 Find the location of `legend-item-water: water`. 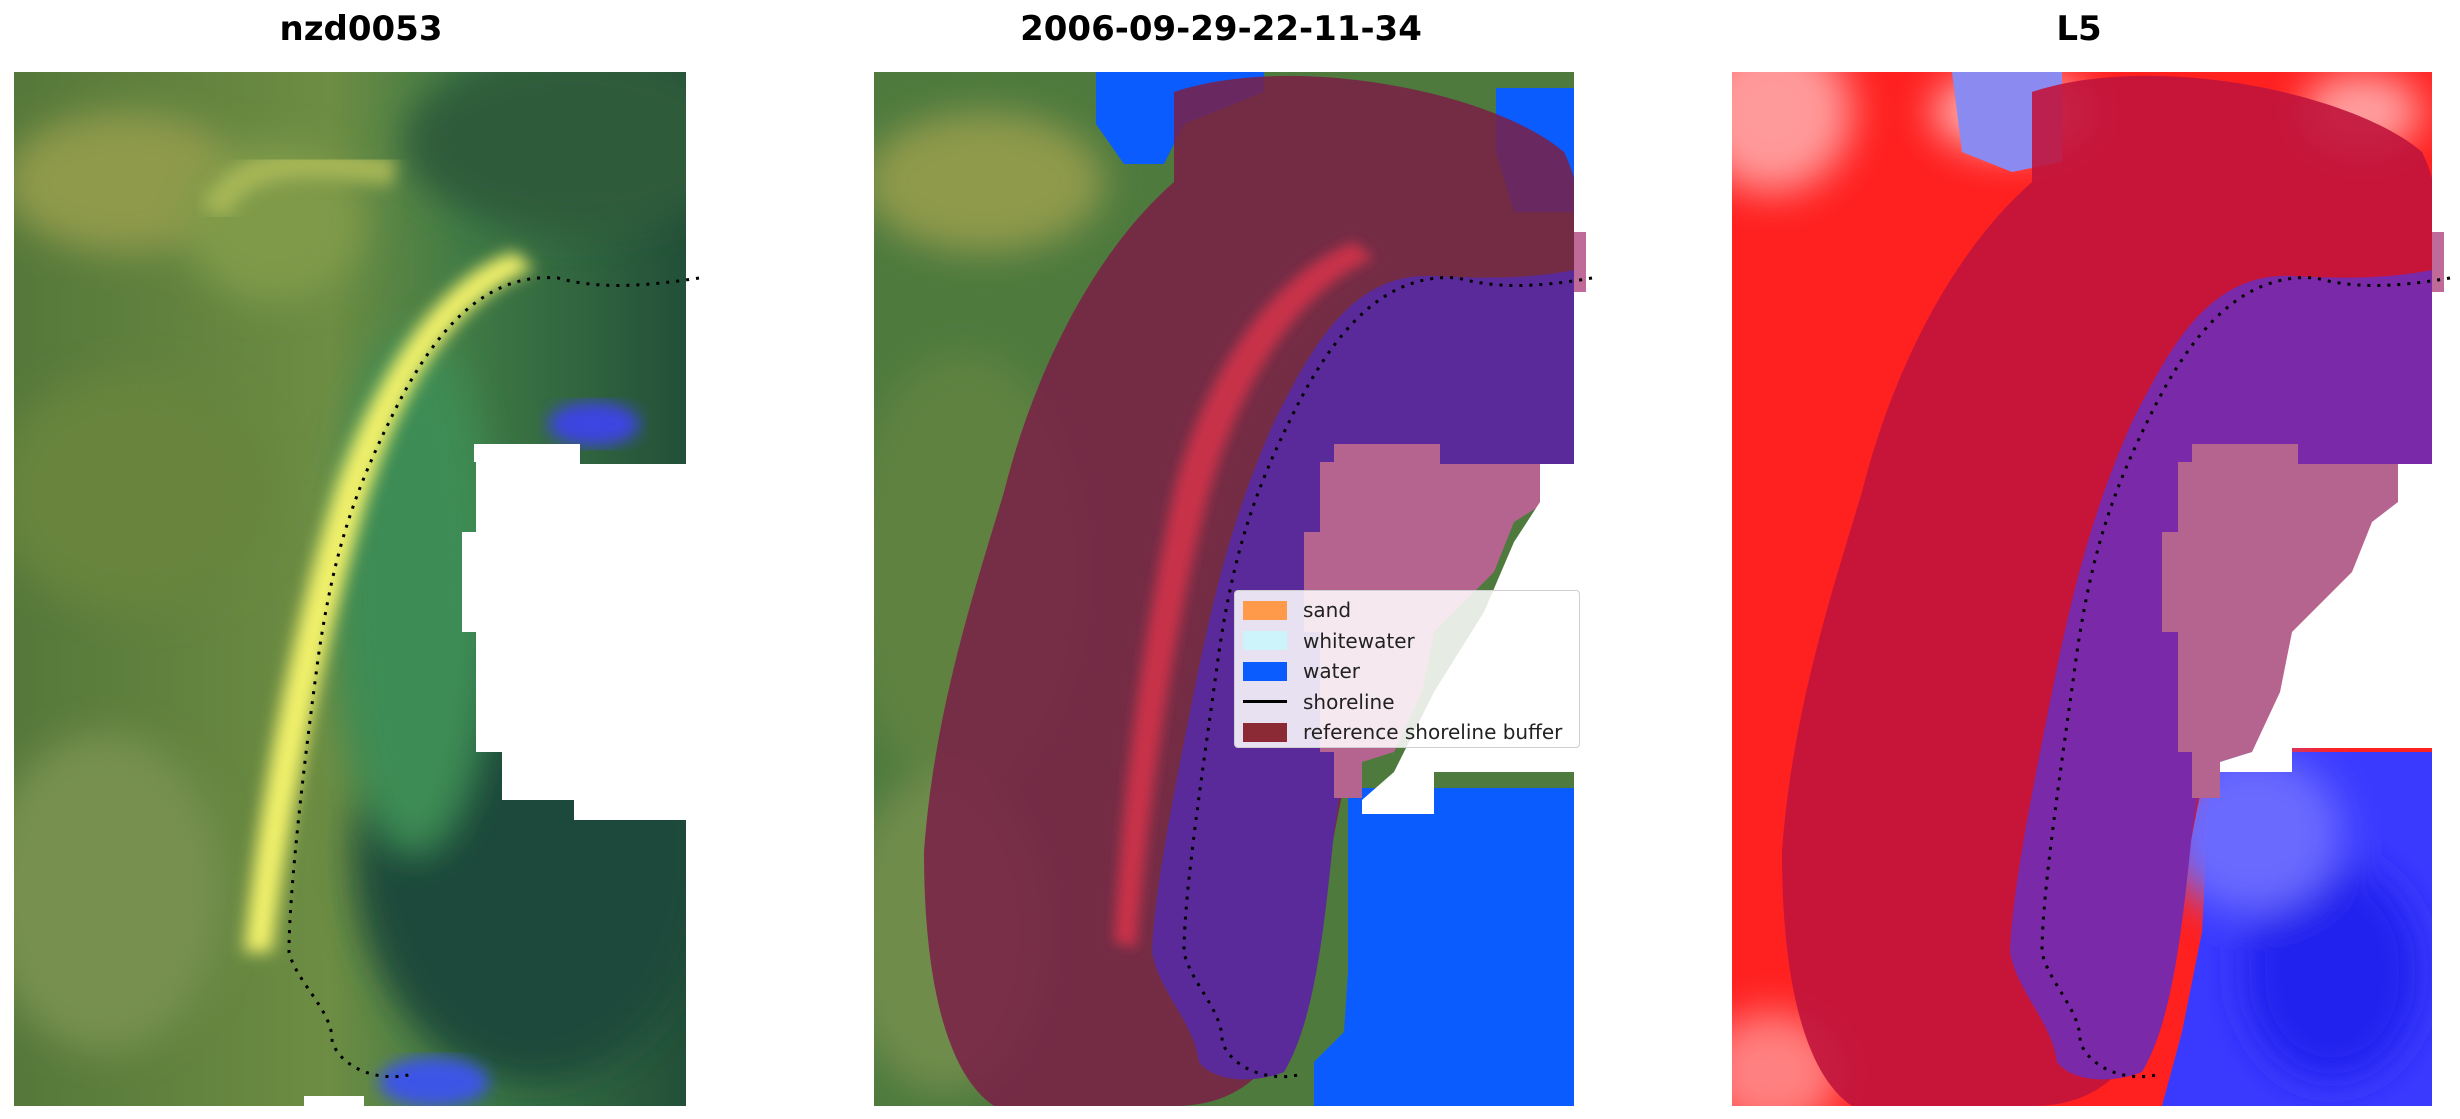

legend-item-water: water is located at coordinates (1407, 671).